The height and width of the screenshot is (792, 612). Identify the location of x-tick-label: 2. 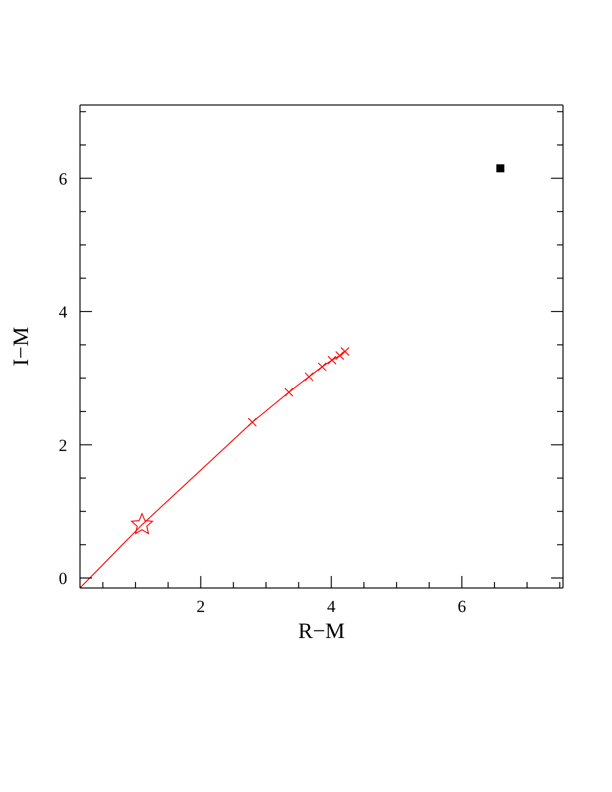
(200, 606).